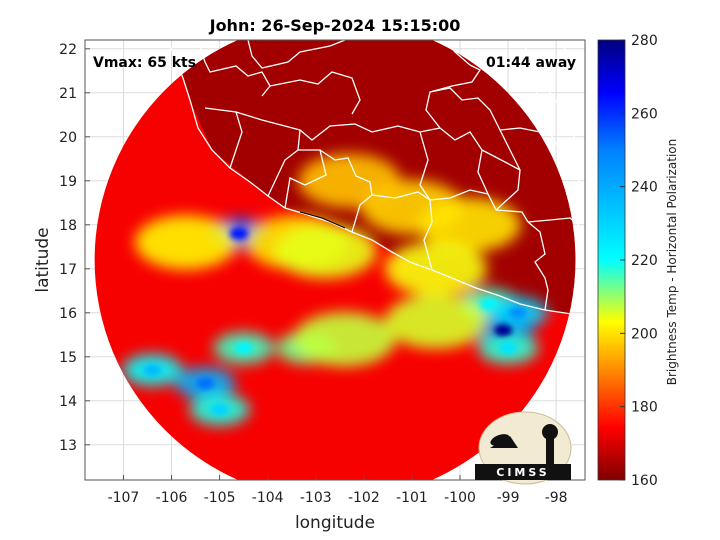  Describe the element at coordinates (531, 63) in the screenshot. I see `time-away-annotation: 01:44 away` at that location.